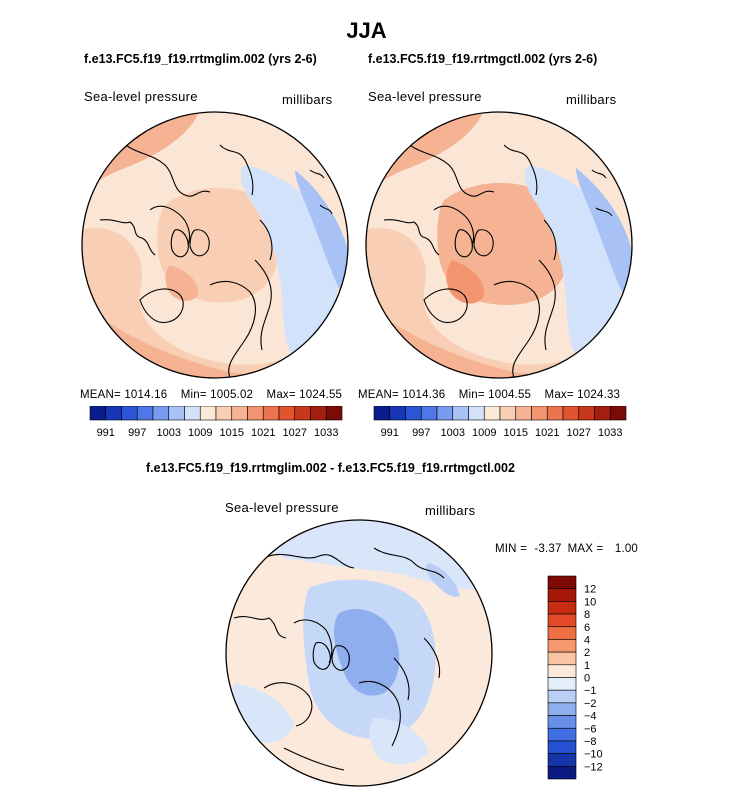  Describe the element at coordinates (366, 30) in the screenshot. I see `figure-title: JJA` at that location.